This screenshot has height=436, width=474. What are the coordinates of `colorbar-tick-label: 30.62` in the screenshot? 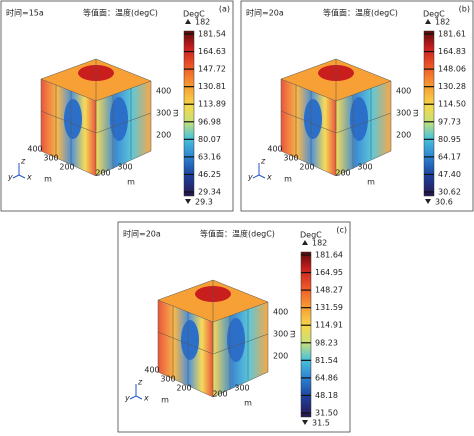 It's located at (449, 192).